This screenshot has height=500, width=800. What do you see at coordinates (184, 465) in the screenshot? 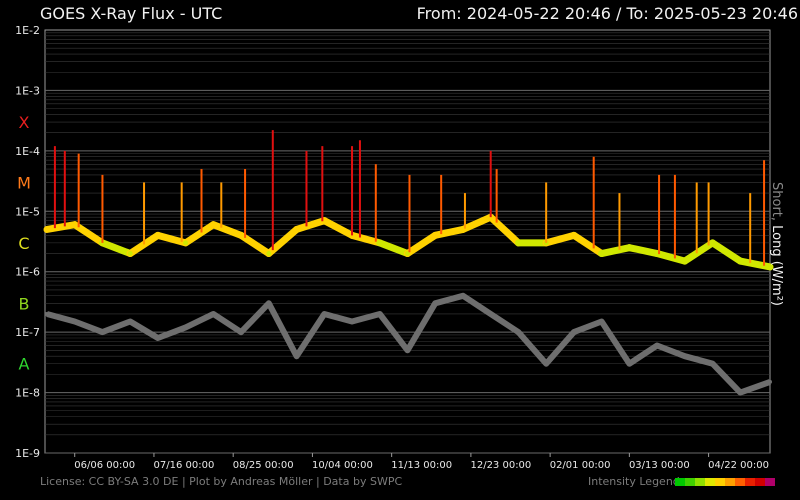
I see `x-tick-label: 07/16 00:00` at bounding box center [184, 465].